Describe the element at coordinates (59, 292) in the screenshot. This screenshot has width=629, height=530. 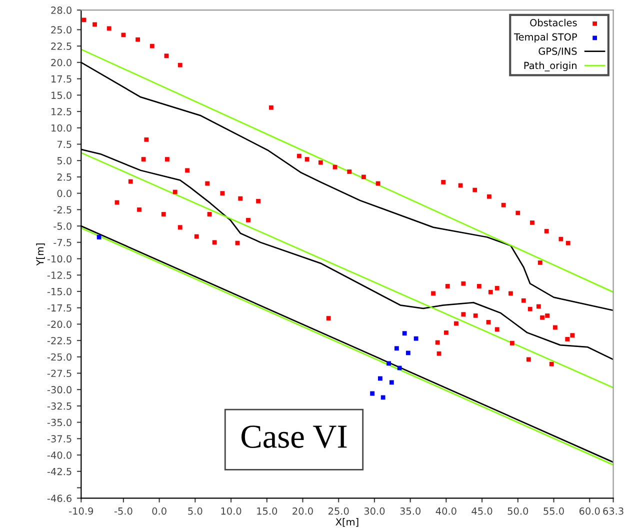
I see `y-tick-label: -15.0` at that location.